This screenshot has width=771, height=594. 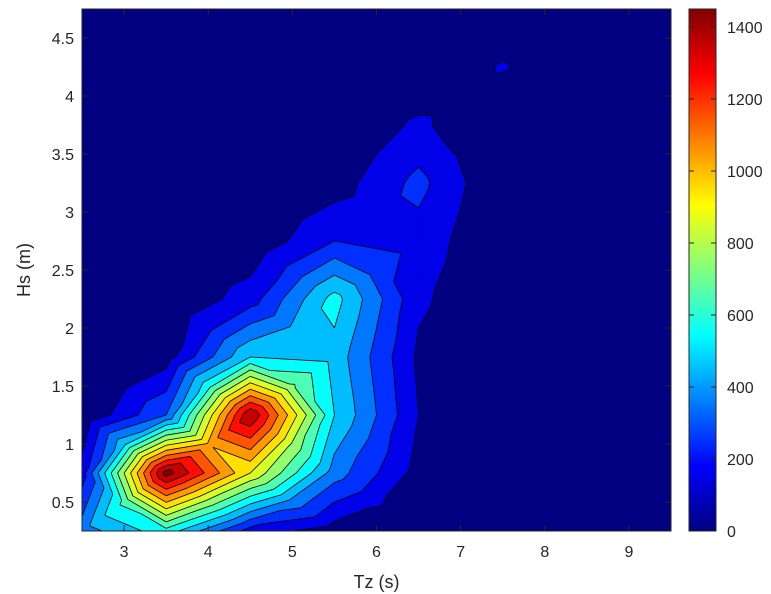 I want to click on y-tick-label: 0.5, so click(x=63, y=503).